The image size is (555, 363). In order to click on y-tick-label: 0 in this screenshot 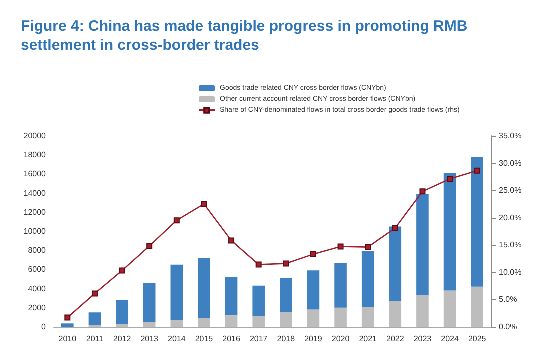, I will do `click(44, 327)`.